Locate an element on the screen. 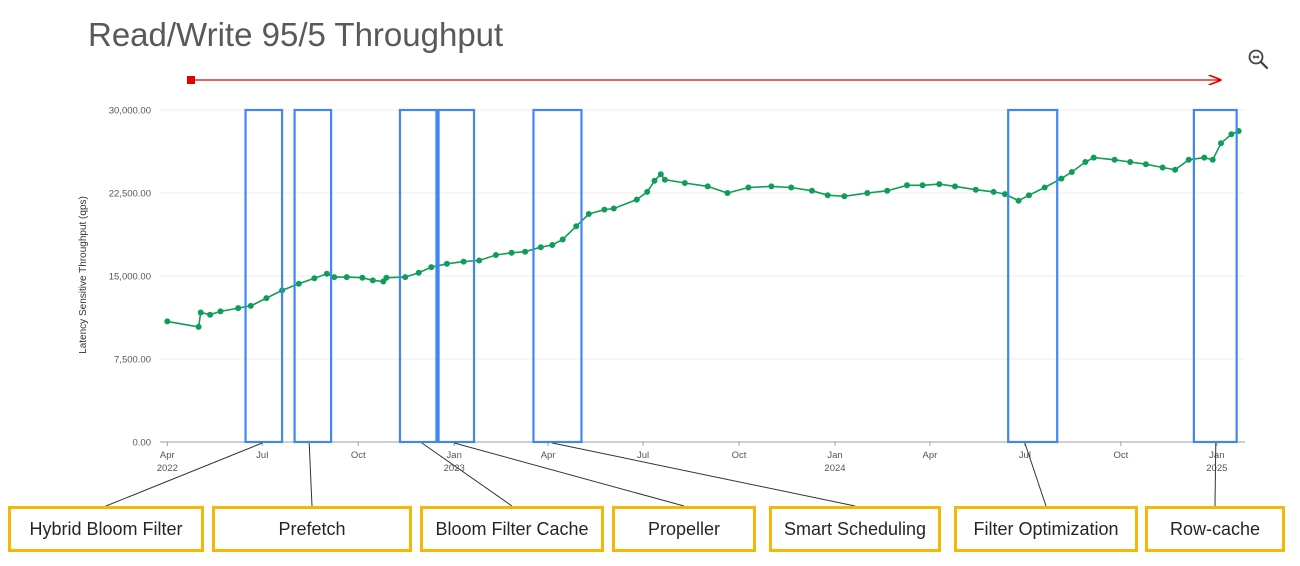 The height and width of the screenshot is (566, 1300). y-axis: 0.00 7,500.00 15,000.00 22,500.00 30,000.00 is located at coordinates (130, 277).